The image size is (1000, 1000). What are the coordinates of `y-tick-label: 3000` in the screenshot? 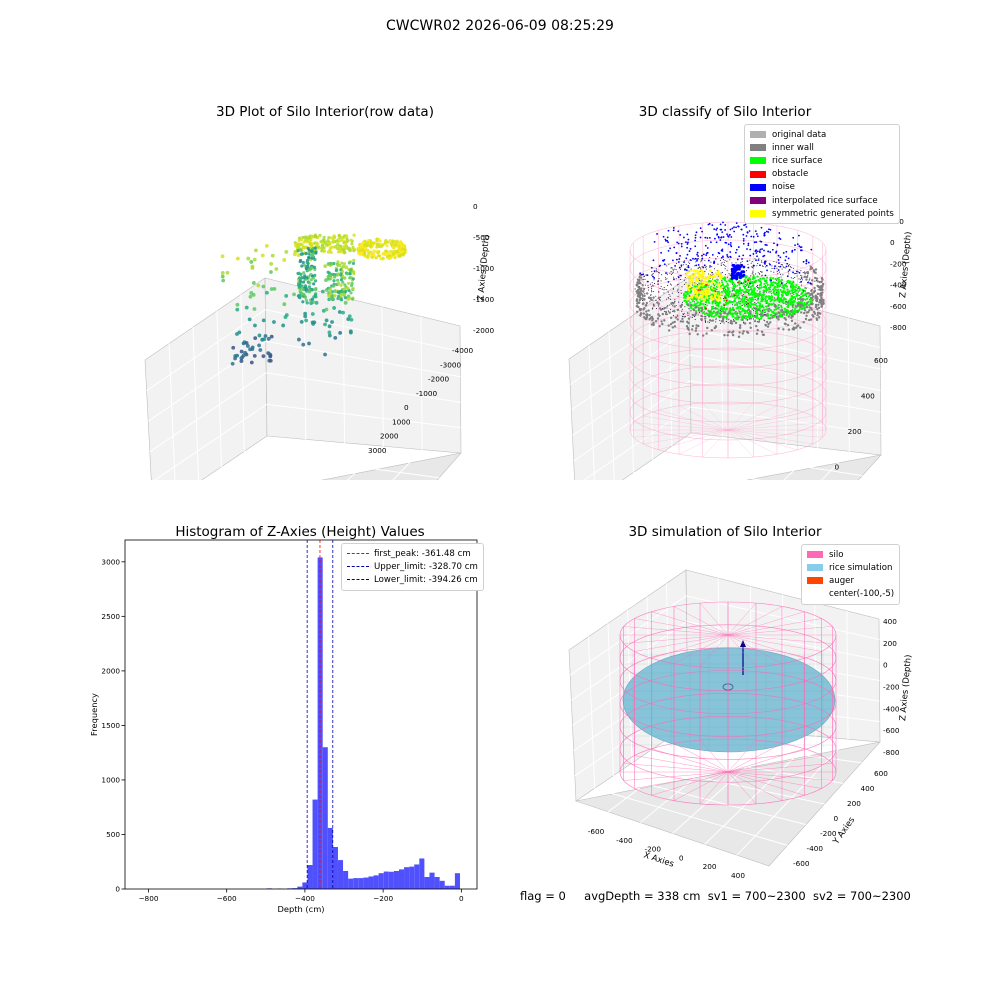 It's located at (110, 561).